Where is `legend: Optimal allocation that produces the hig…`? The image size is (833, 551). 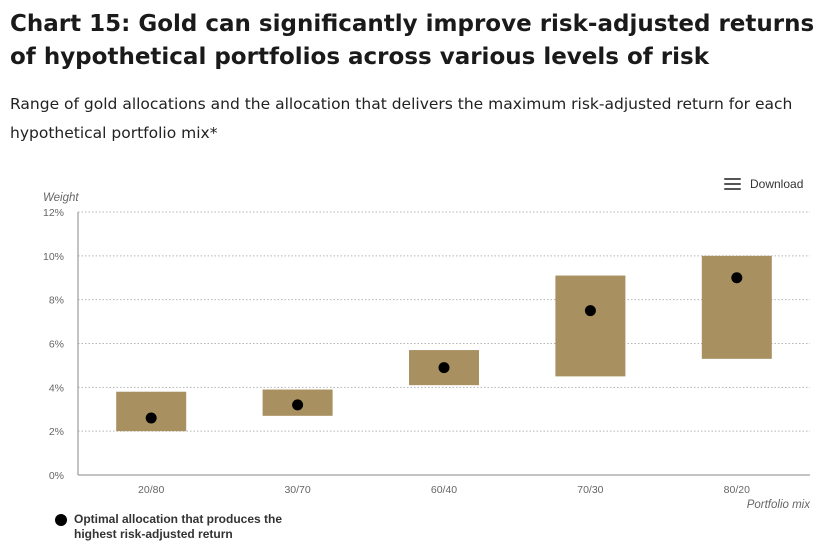 legend: Optimal allocation that produces the hig… is located at coordinates (179, 527).